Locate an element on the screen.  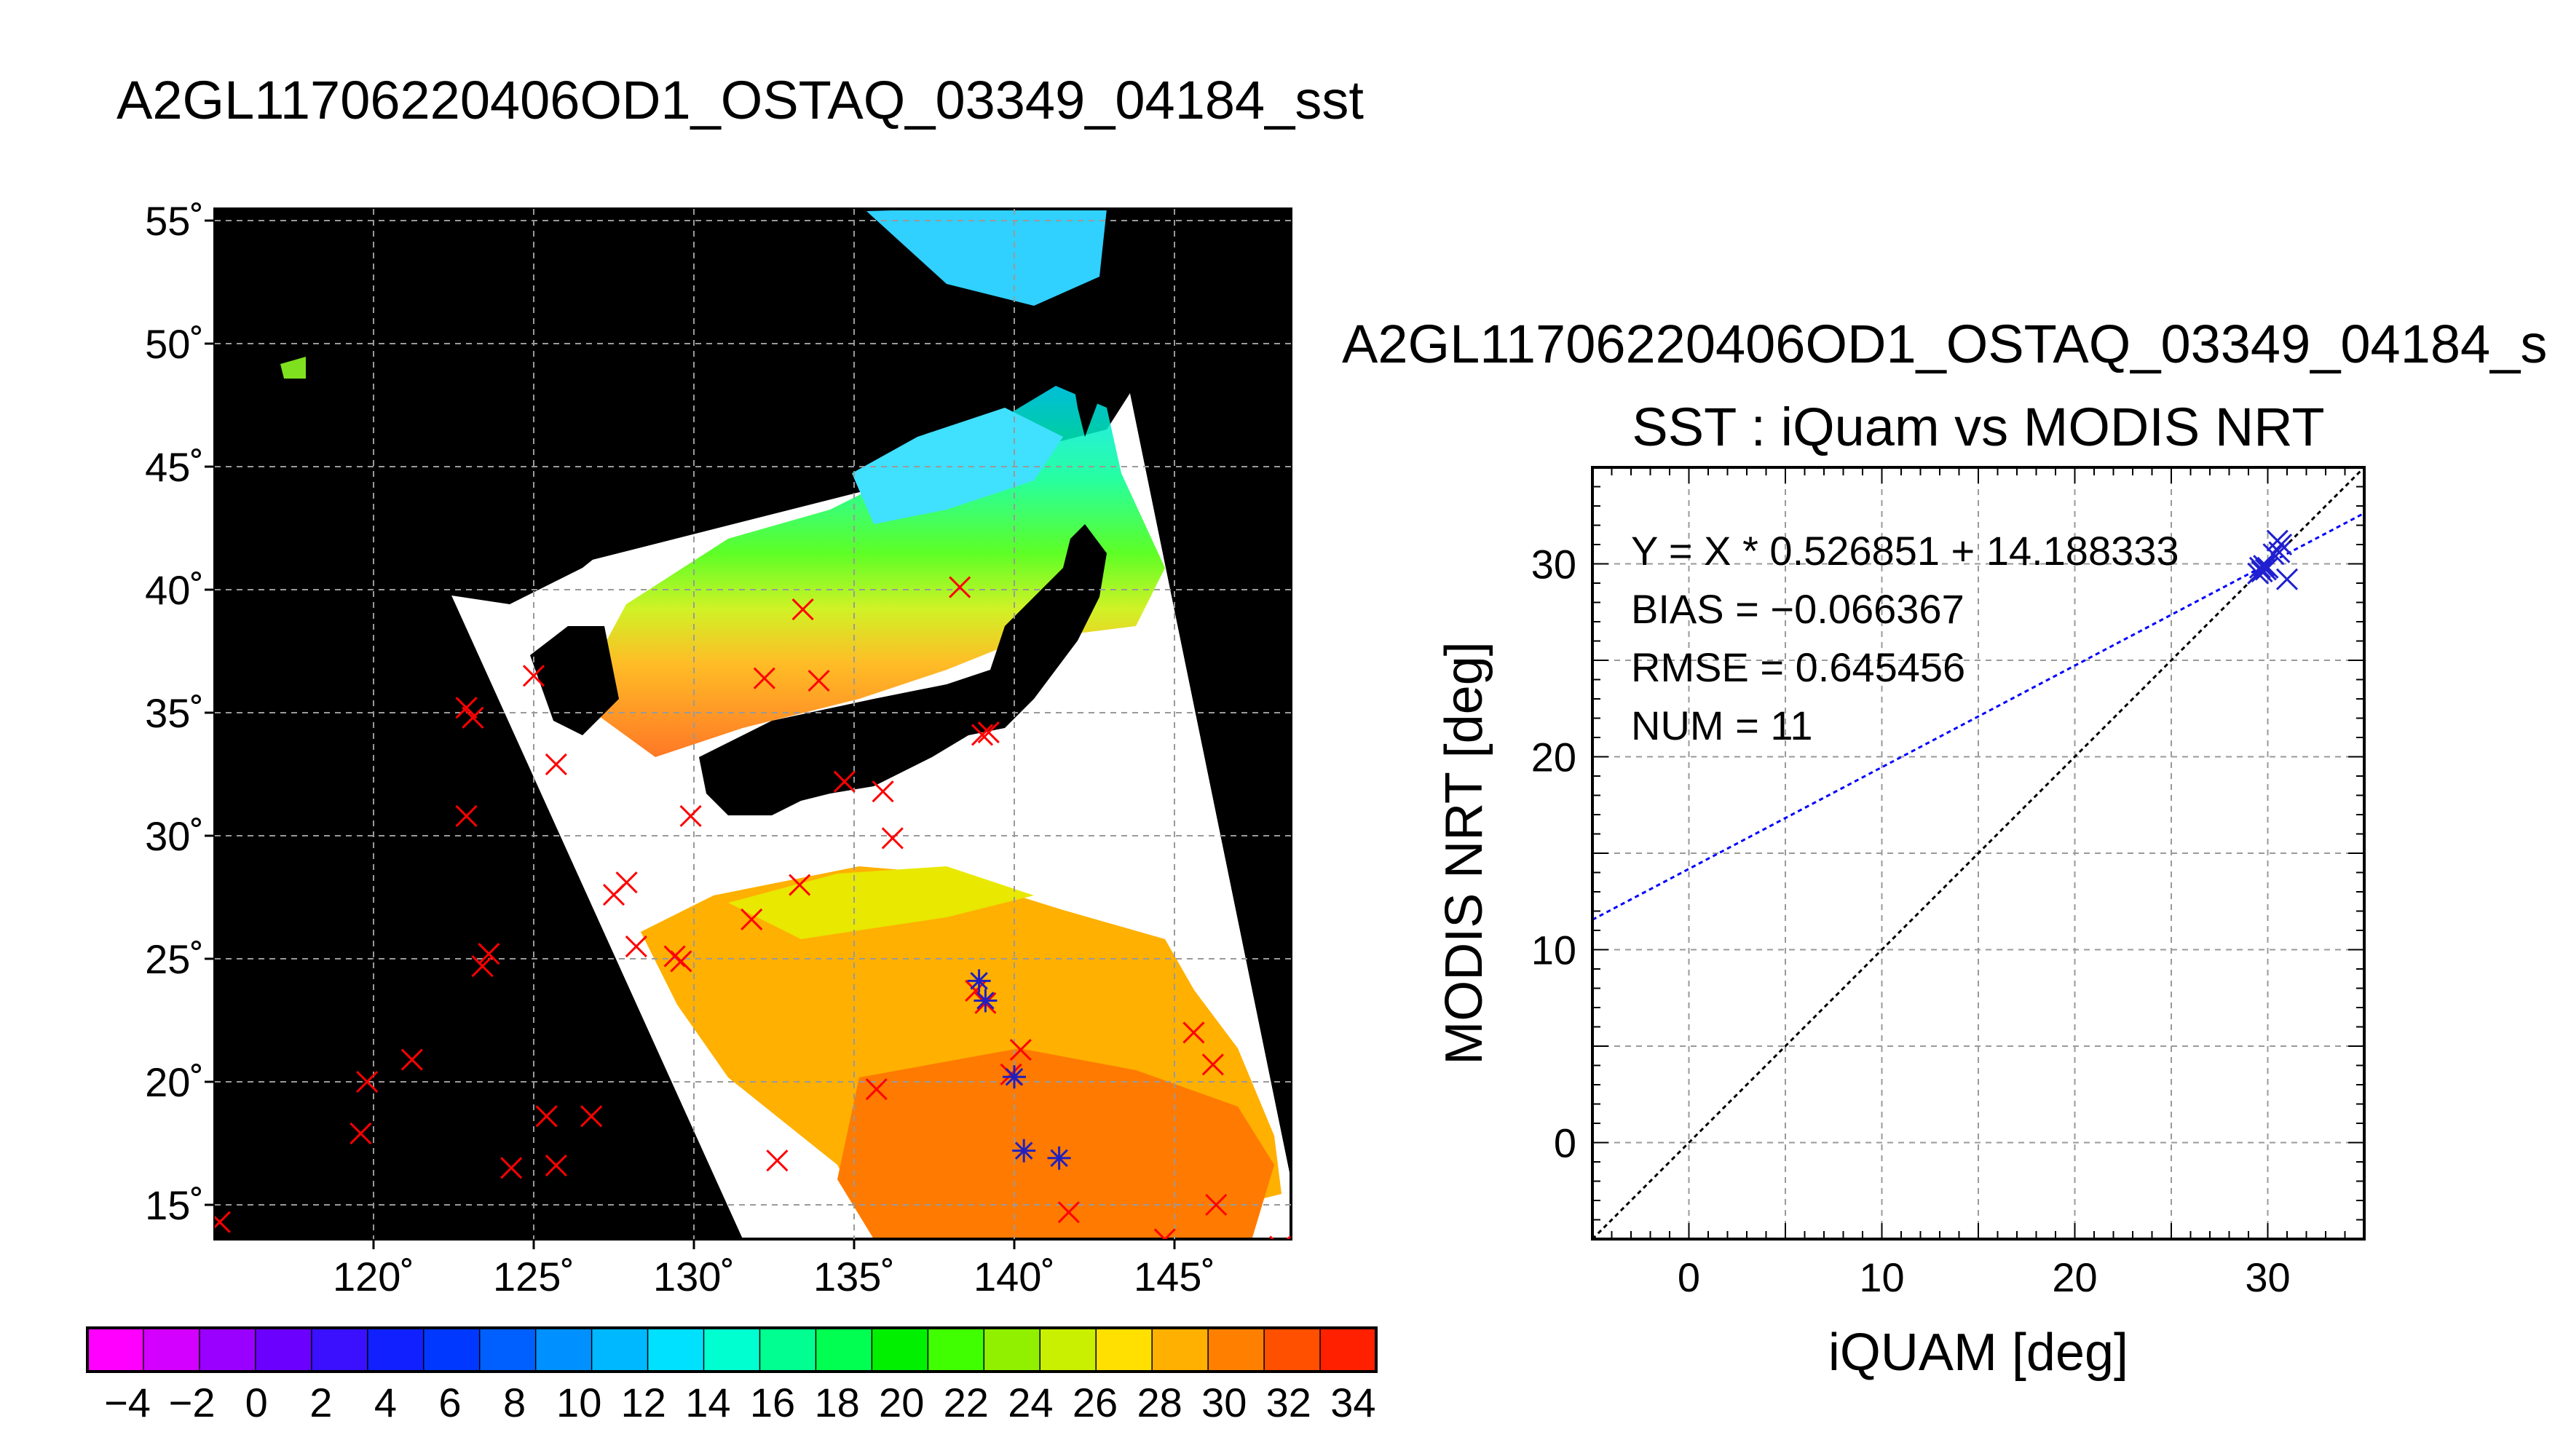
colorbar-cells is located at coordinates (732, 1350).